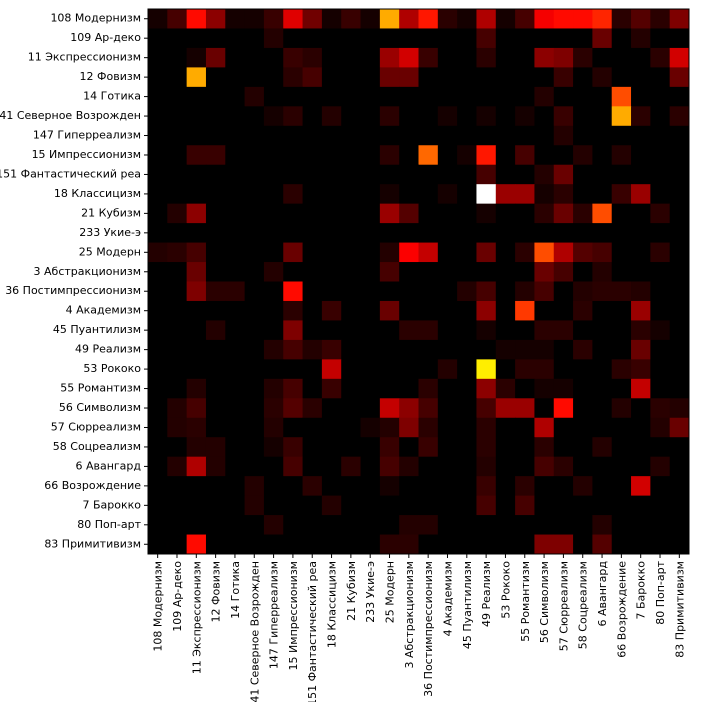 This screenshot has height=702, width=702. I want to click on x-tick-label: 45 Пуантилизм, so click(467, 605).